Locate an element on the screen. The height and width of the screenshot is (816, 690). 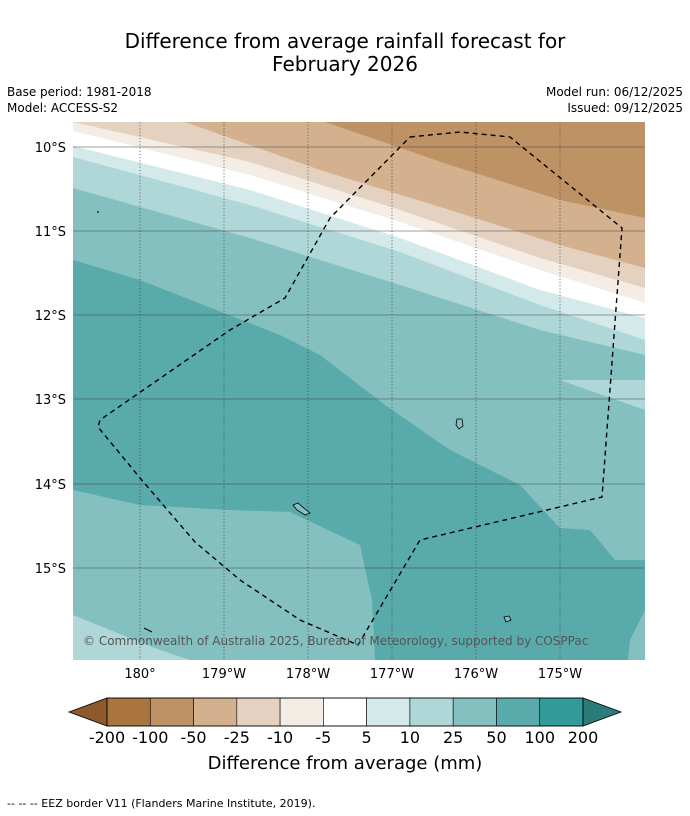
island-central is located at coordinates (301, 509).